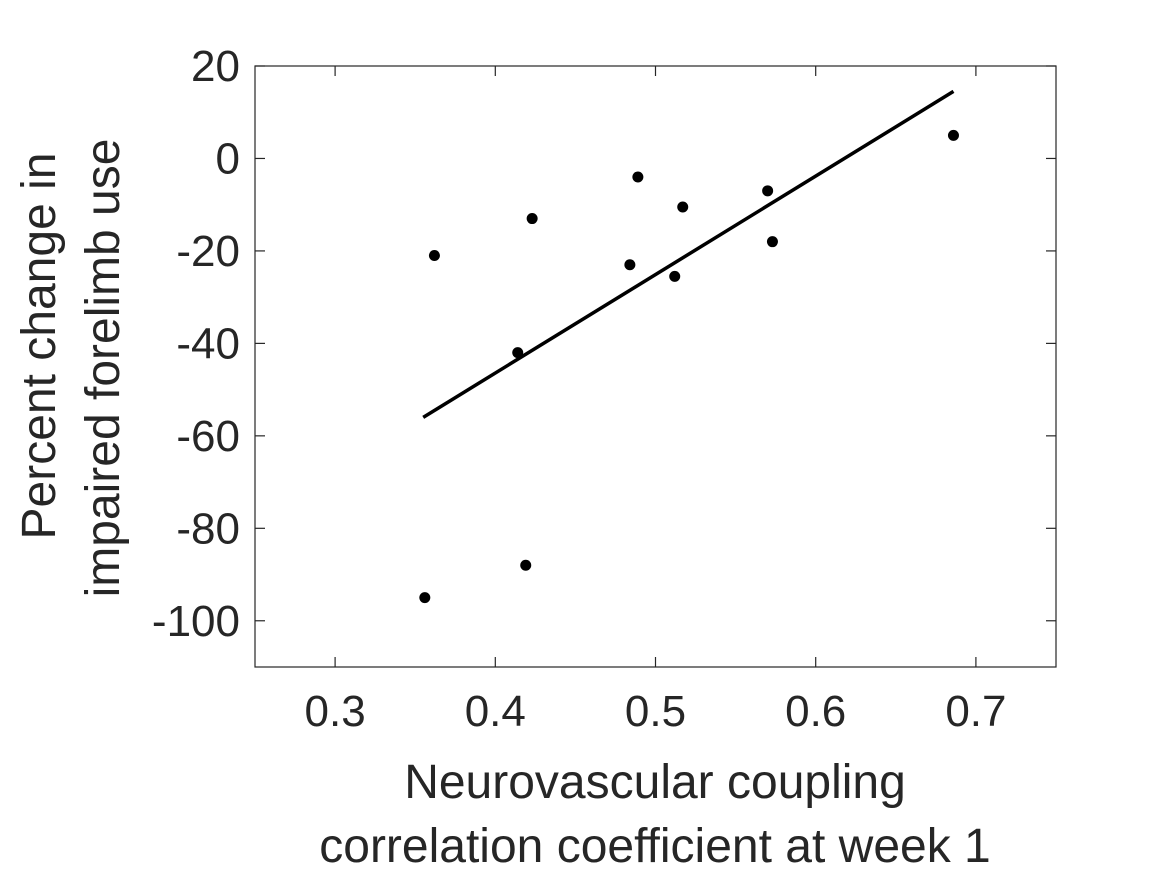 The image size is (1167, 875). What do you see at coordinates (655, 782) in the screenshot?
I see `x-axis-label-line-1: Neurovascular coupling` at bounding box center [655, 782].